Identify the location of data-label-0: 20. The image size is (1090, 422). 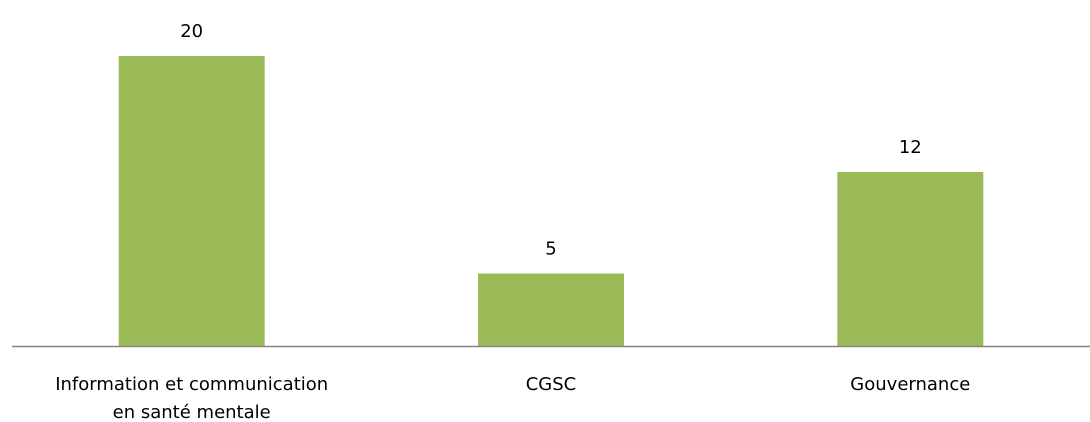
(191, 31).